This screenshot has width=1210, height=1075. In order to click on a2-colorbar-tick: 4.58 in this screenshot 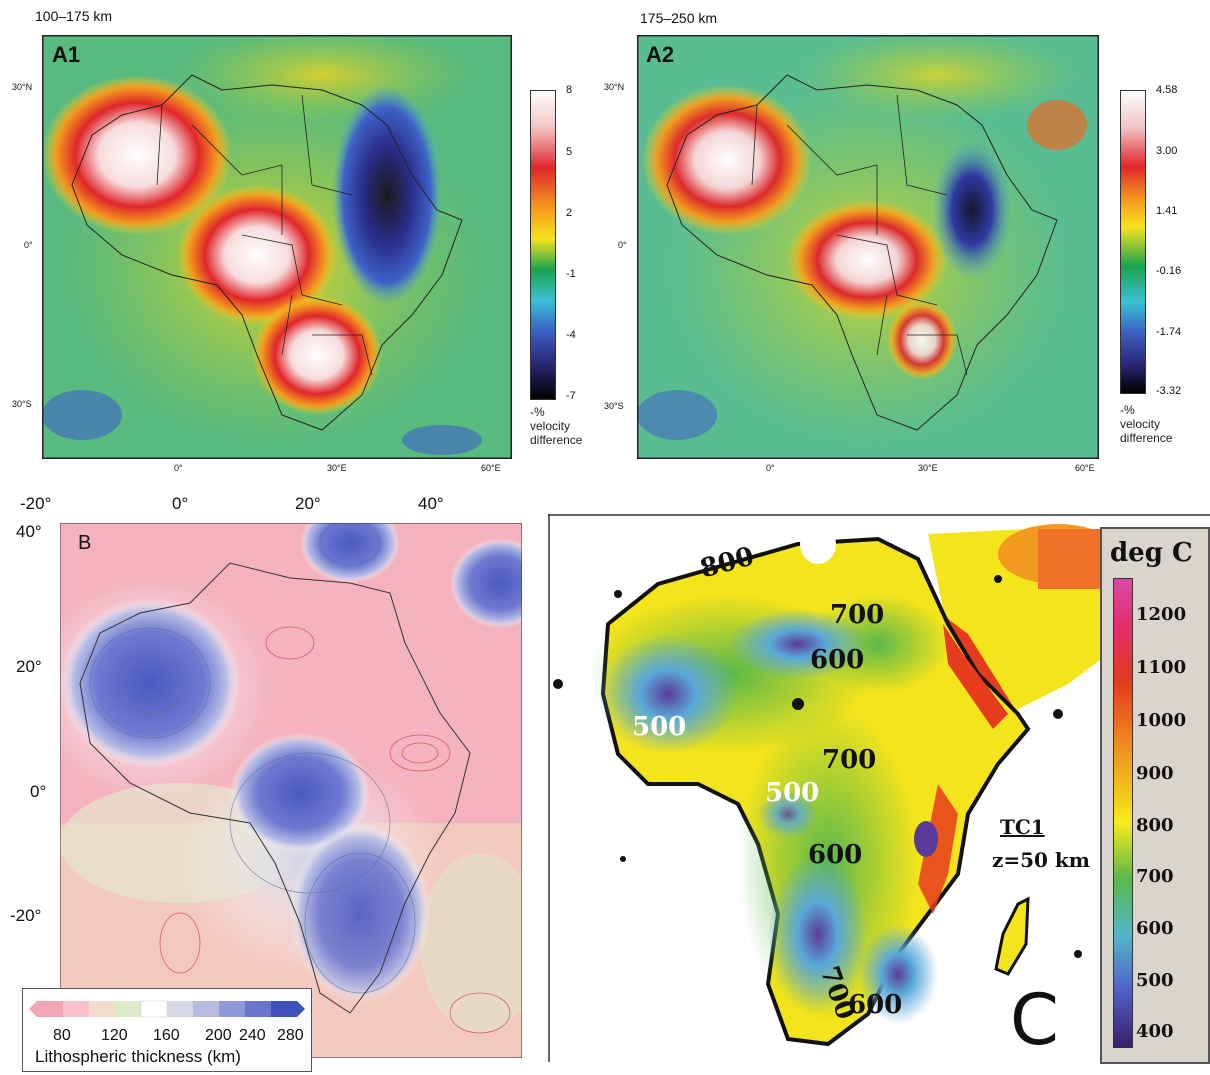, I will do `click(1167, 90)`.